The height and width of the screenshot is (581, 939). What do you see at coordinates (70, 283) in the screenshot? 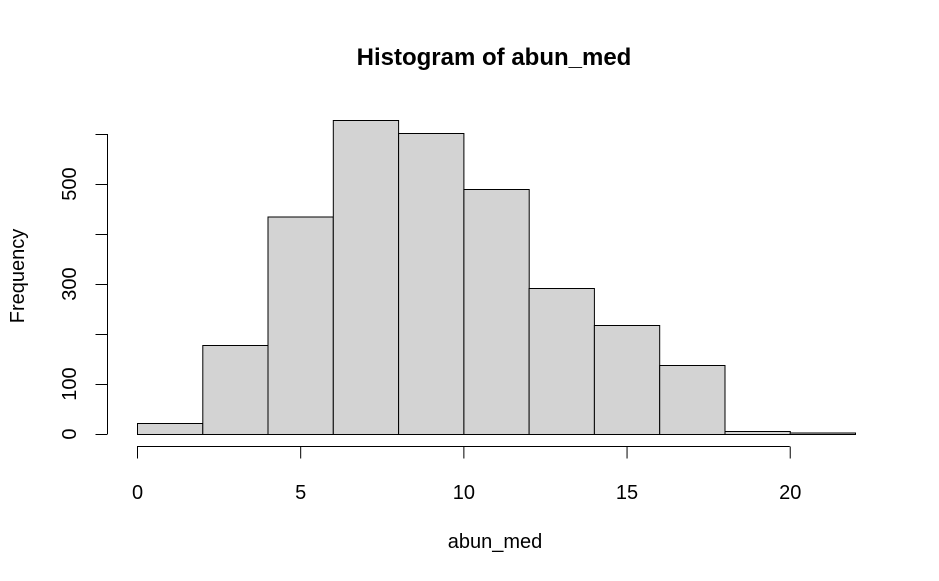
I see `y-tick-label: 300` at bounding box center [70, 283].